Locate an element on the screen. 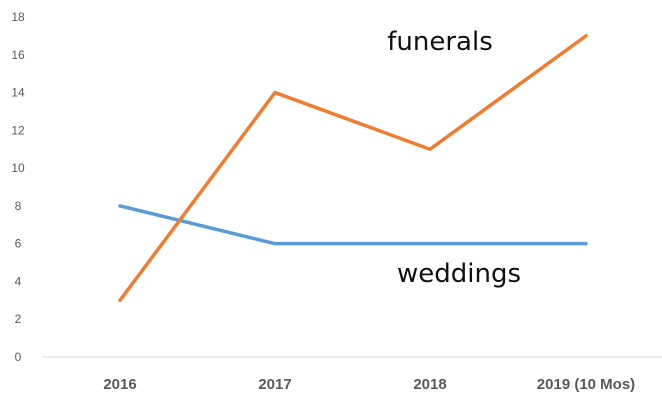 Image resolution: width=662 pixels, height=401 pixels. y-tick-label: 0 is located at coordinates (18, 357).